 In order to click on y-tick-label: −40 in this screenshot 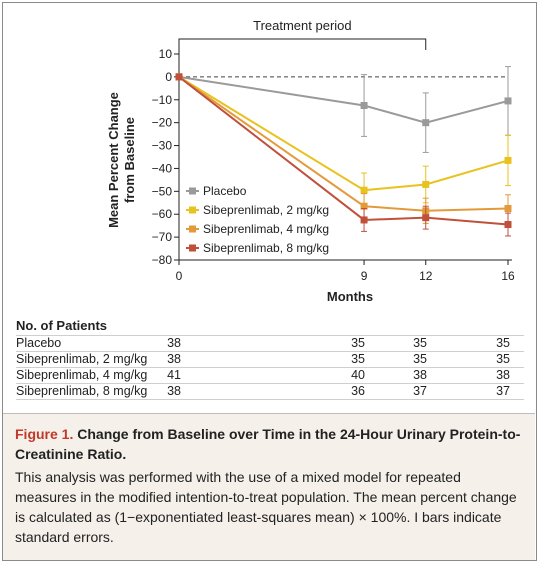, I will do `click(162, 168)`.